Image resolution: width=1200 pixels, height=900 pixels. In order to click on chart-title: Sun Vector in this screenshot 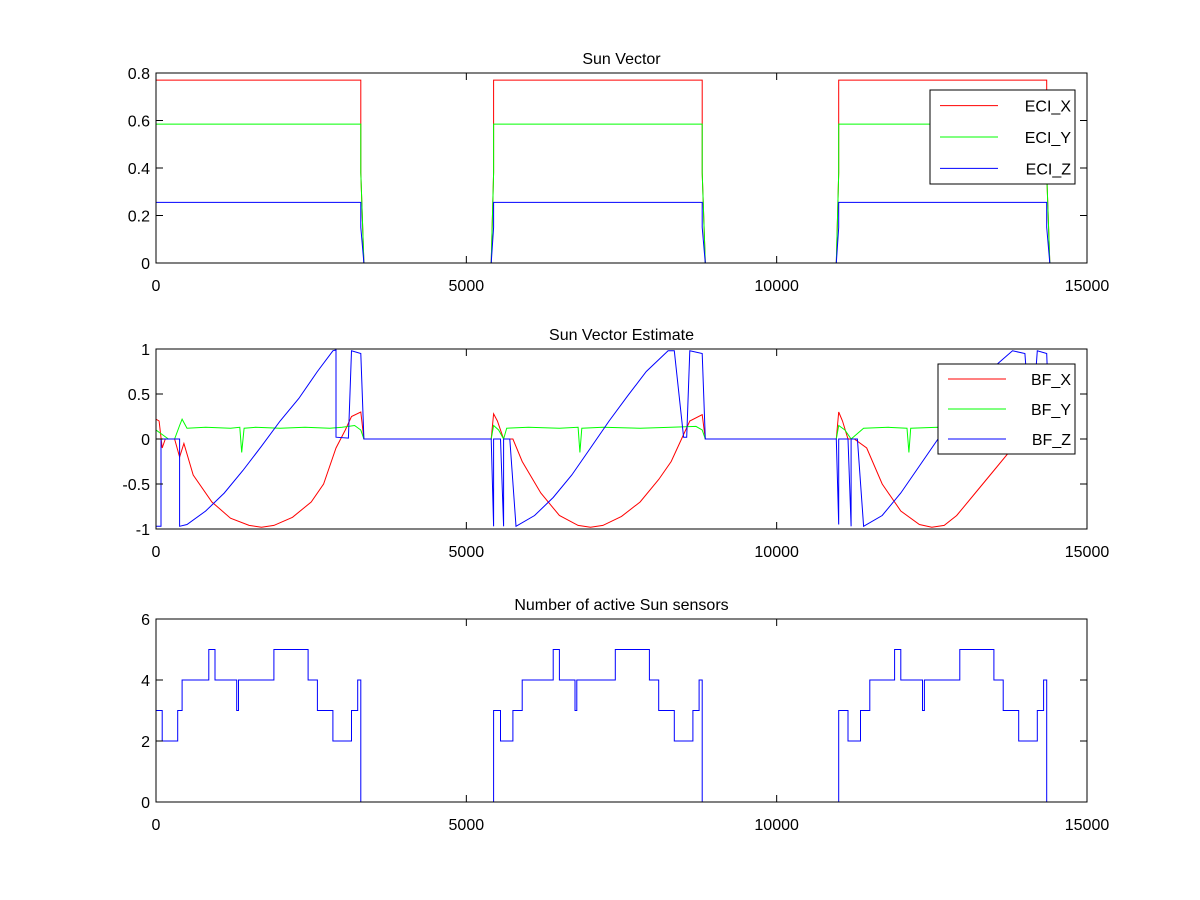, I will do `click(621, 59)`.